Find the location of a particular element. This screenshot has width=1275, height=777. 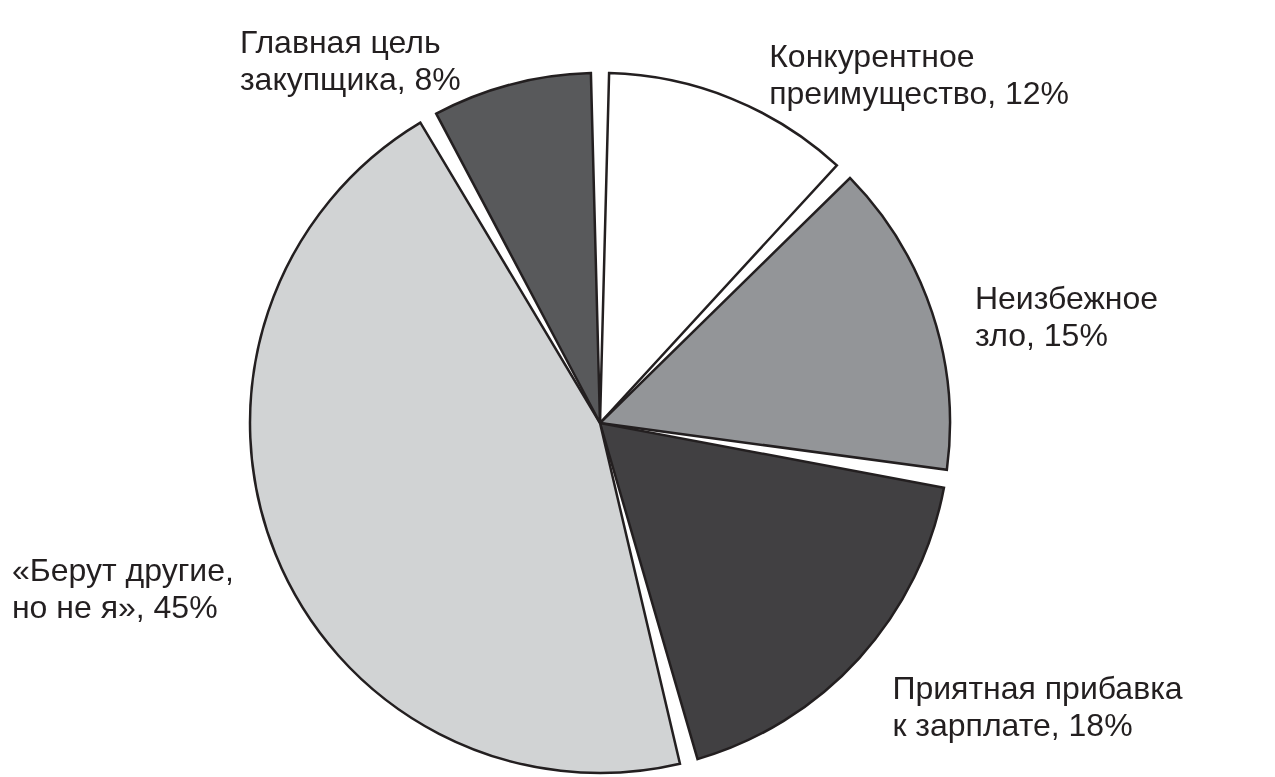

slice-label: Конкурентное преимущество, 12% is located at coordinates (919, 74).